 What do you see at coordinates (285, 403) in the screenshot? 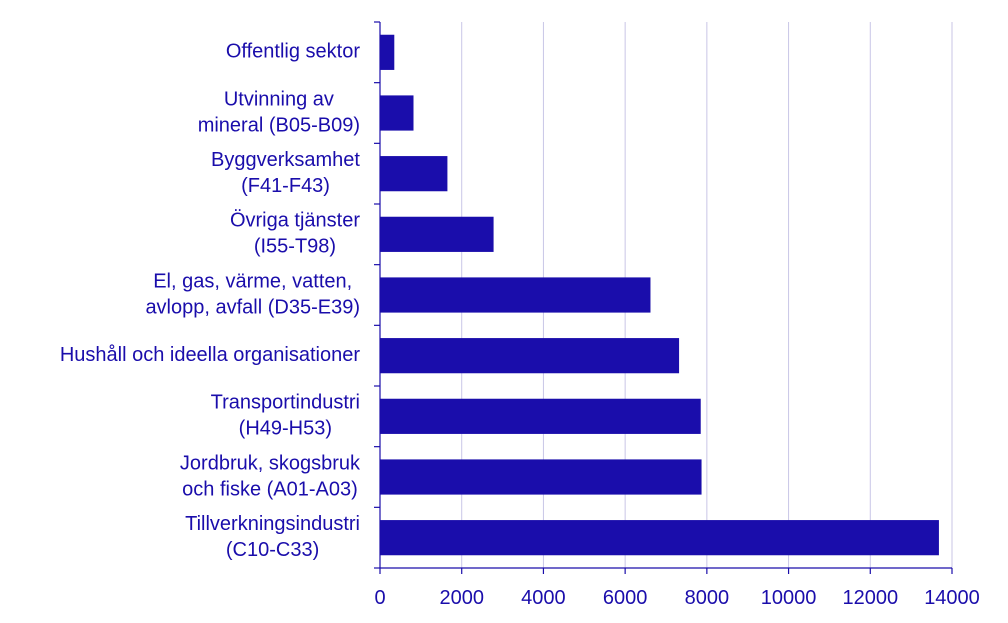
I see `category-label-line: Transportindustri` at bounding box center [285, 403].